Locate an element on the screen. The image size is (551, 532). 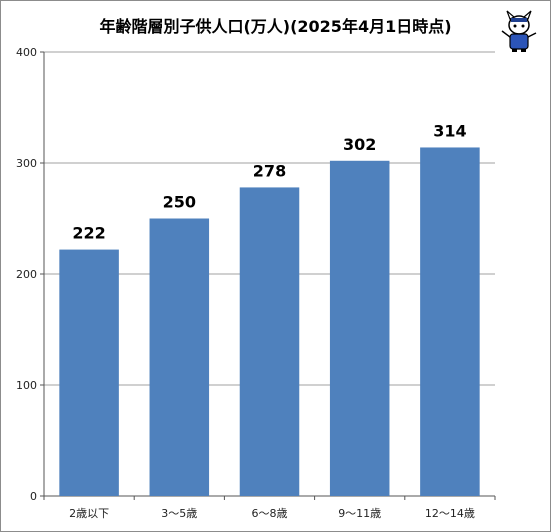
y-tick-label: 0 is located at coordinates (33, 496).